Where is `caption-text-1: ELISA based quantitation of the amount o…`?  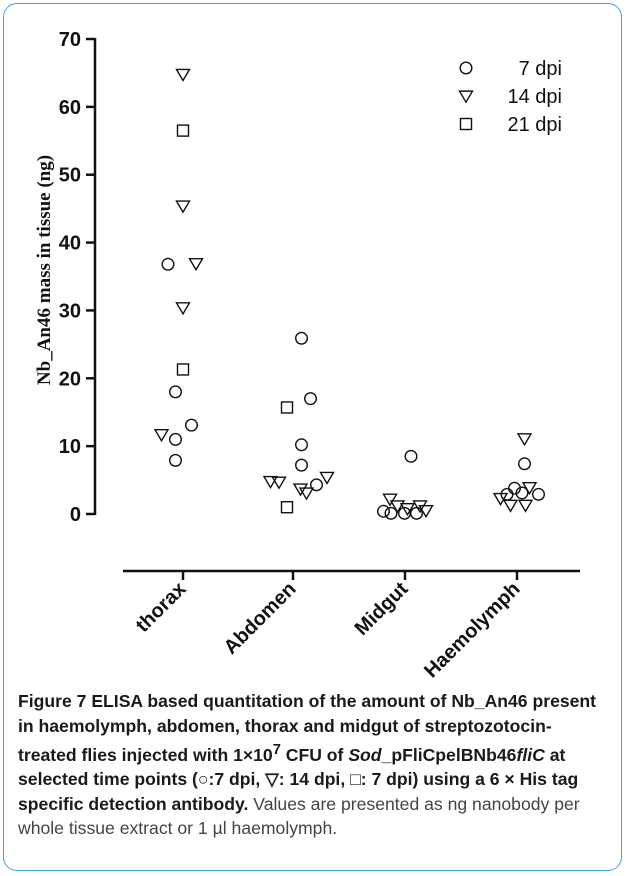
caption-text-1: ELISA based quantitation of the amount o… is located at coordinates (307, 728).